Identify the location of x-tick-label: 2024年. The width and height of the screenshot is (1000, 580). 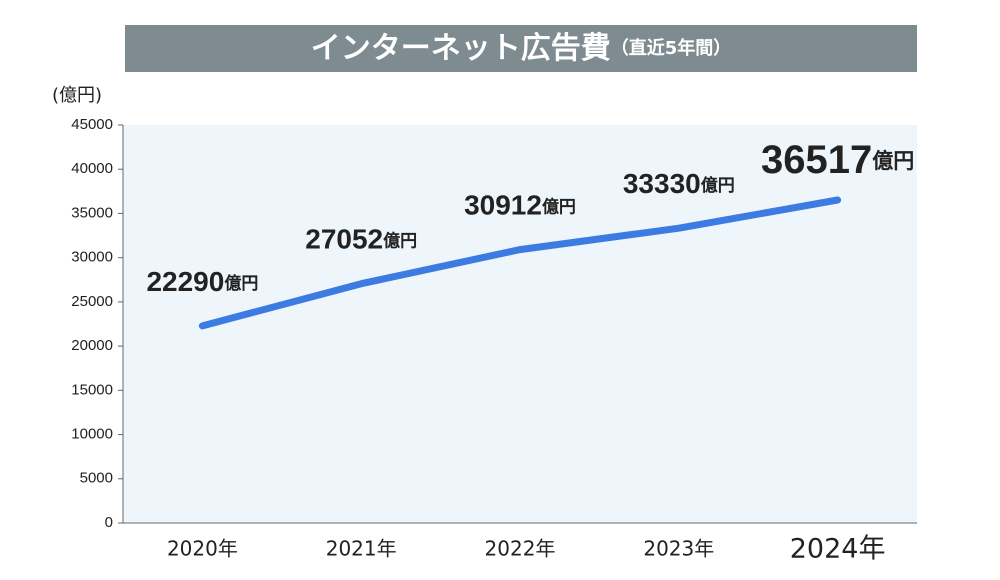
(838, 549).